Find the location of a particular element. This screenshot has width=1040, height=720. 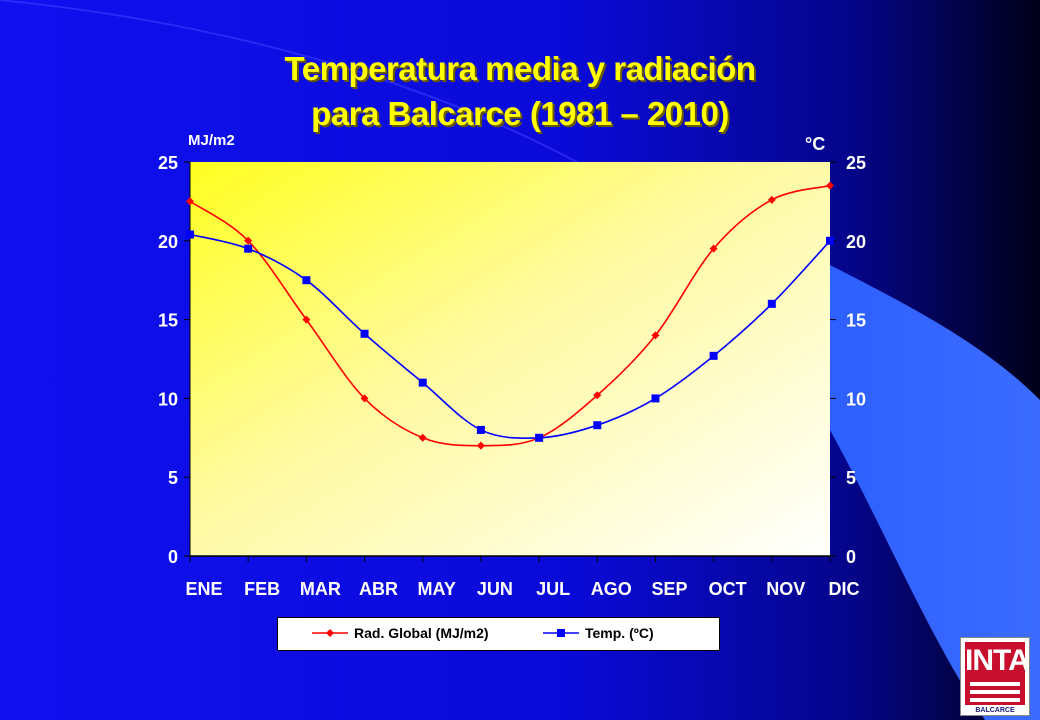

chart-title-line-2: para Balcarce (1981 – 2010) is located at coordinates (520, 113).